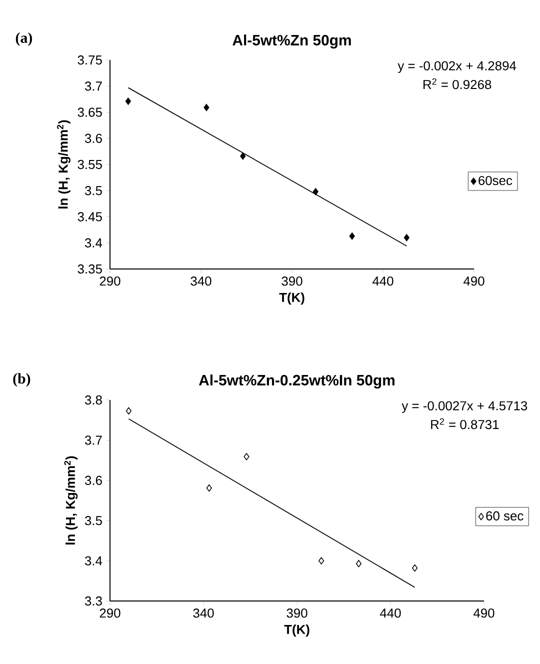 This screenshot has width=540, height=664. What do you see at coordinates (90, 269) in the screenshot?
I see `y-tick-label: 3.35` at bounding box center [90, 269].